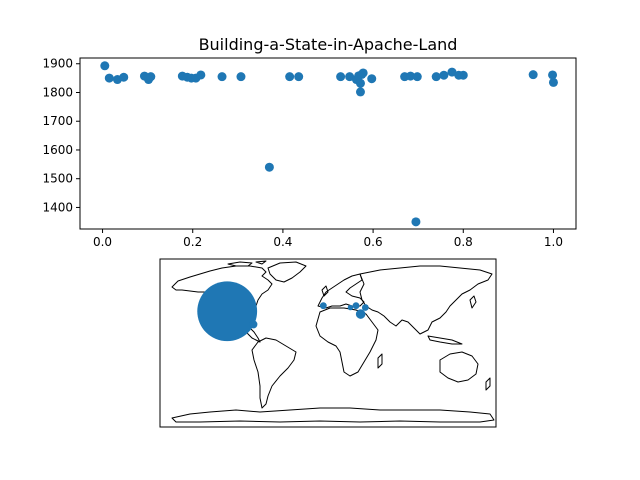 This screenshot has height=480, width=640. I want to click on x-tick-label: 0.6, so click(373, 242).